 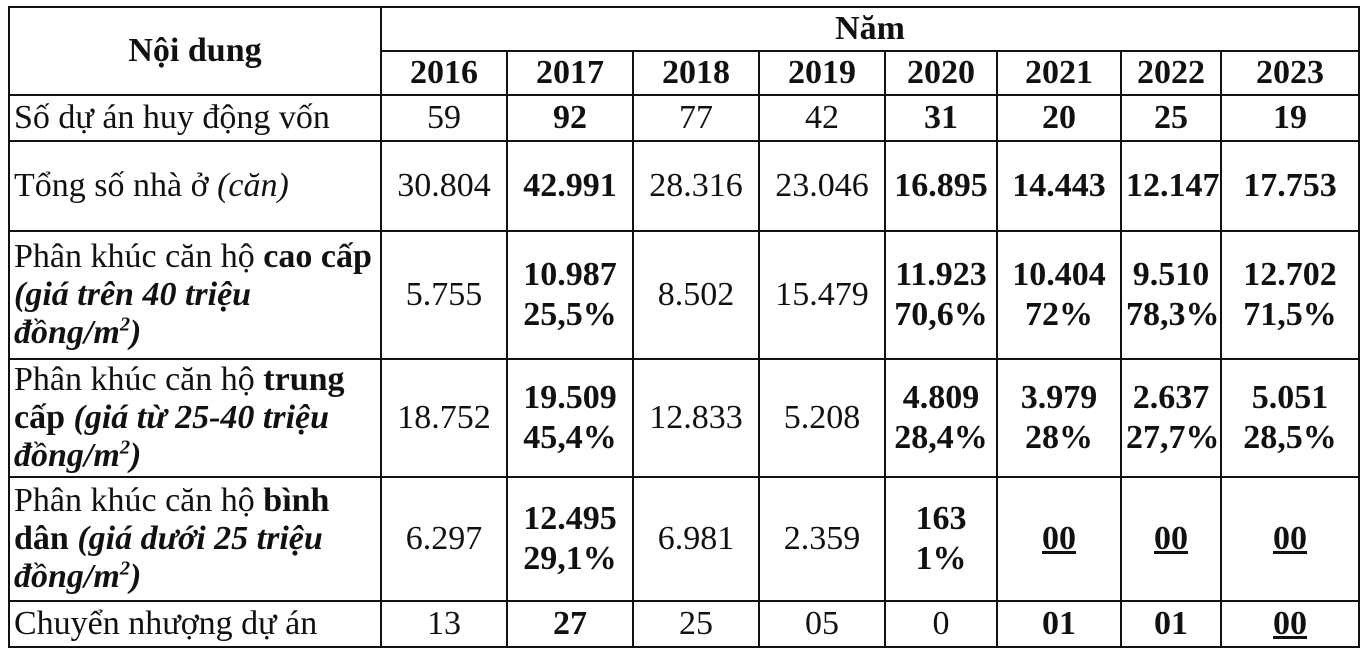 I want to click on table-cell: 15.479, so click(x=822, y=295).